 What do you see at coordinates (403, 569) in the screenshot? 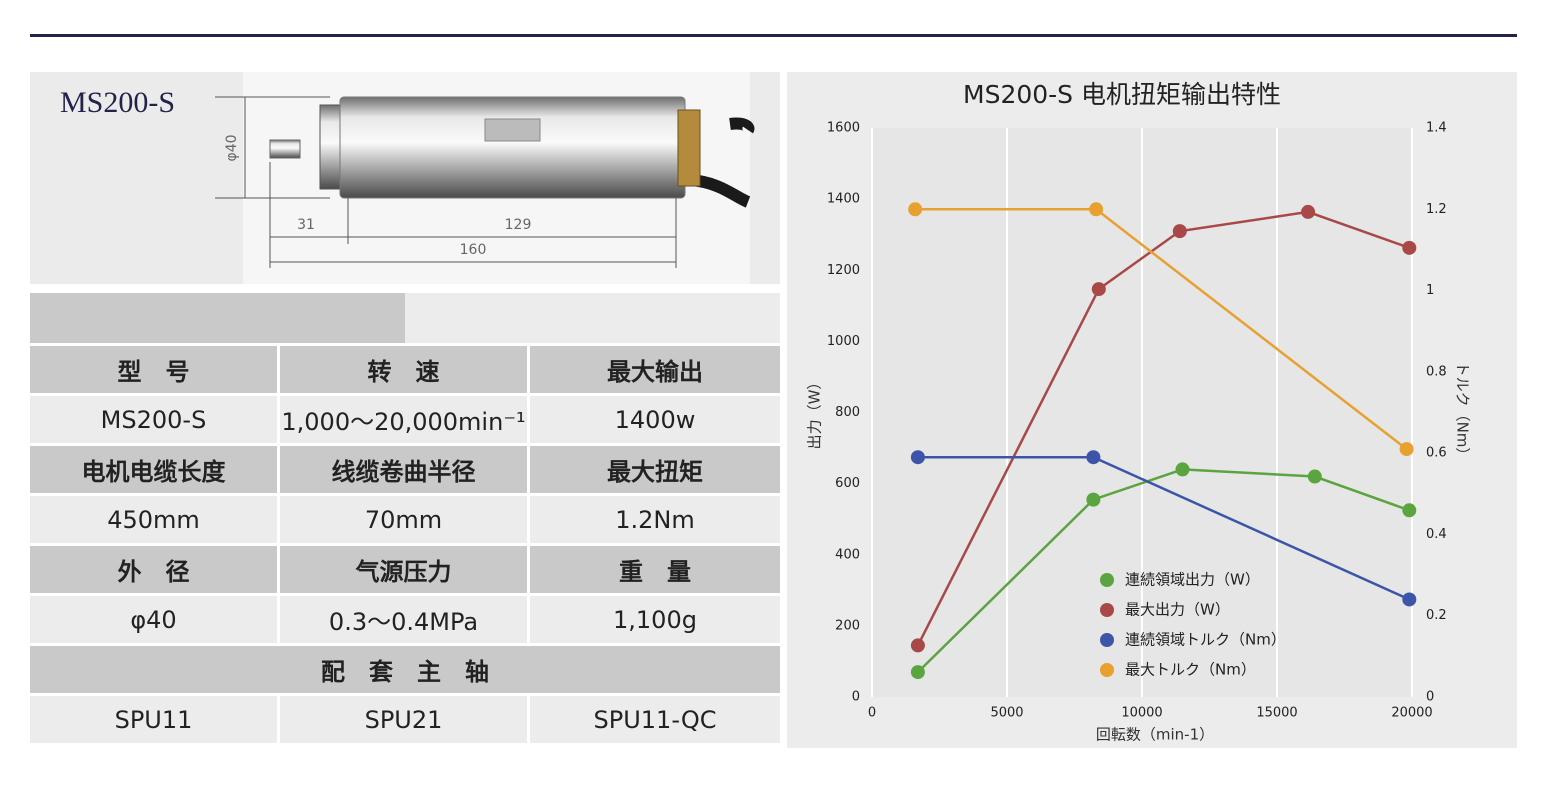
I see `table-header-cell: 气源压力` at bounding box center [403, 569].